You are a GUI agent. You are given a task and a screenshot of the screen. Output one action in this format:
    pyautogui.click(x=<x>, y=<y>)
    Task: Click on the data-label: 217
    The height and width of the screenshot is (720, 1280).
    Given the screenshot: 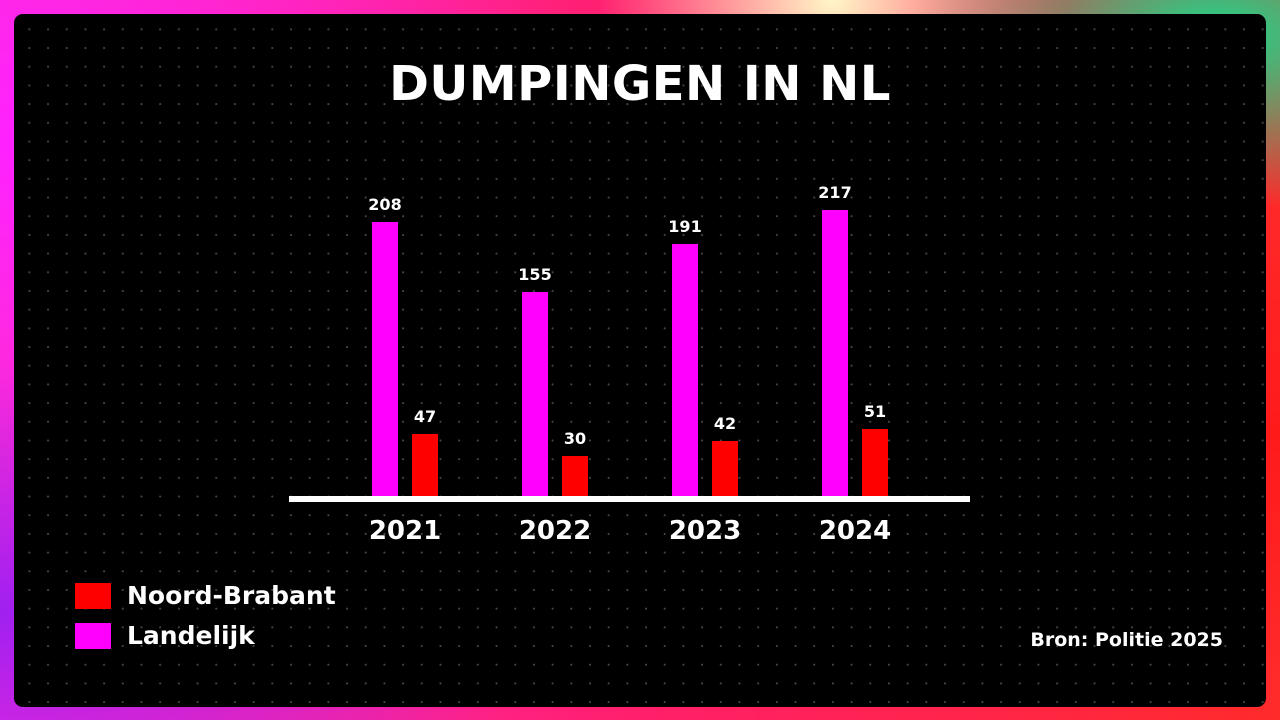 What is the action you would take?
    pyautogui.click(x=835, y=192)
    